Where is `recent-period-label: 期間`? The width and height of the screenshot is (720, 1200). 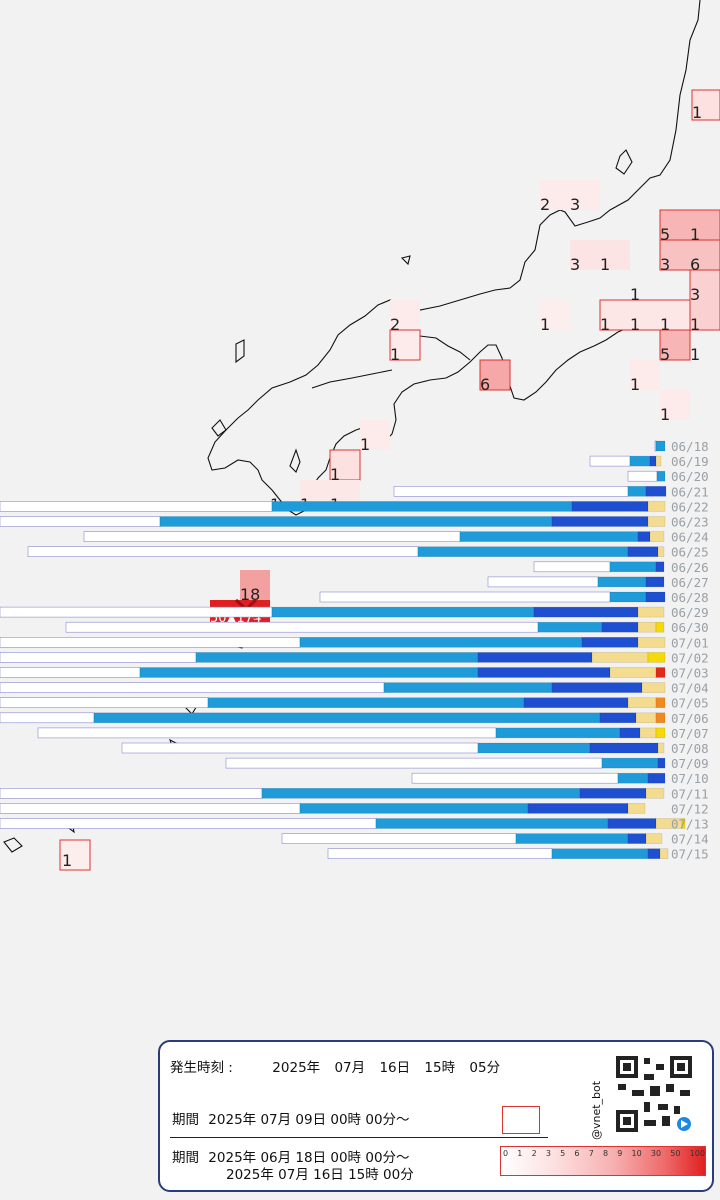
recent-period-label: 期間 is located at coordinates (185, 1120).